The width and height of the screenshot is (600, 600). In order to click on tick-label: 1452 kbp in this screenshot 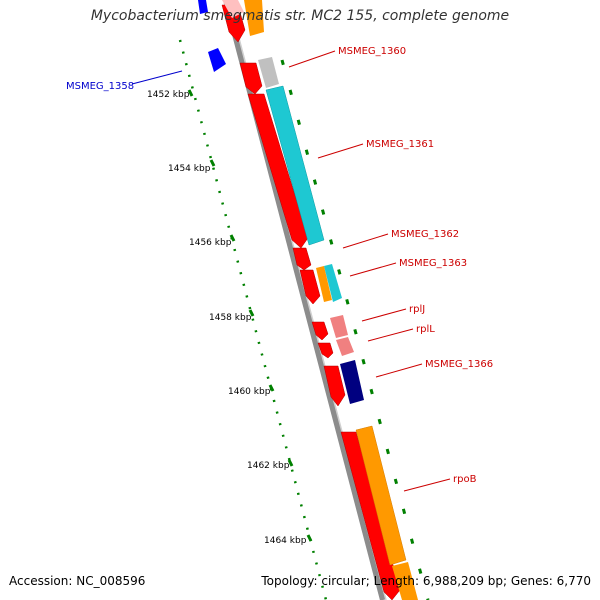, I will do `click(168, 95)`.